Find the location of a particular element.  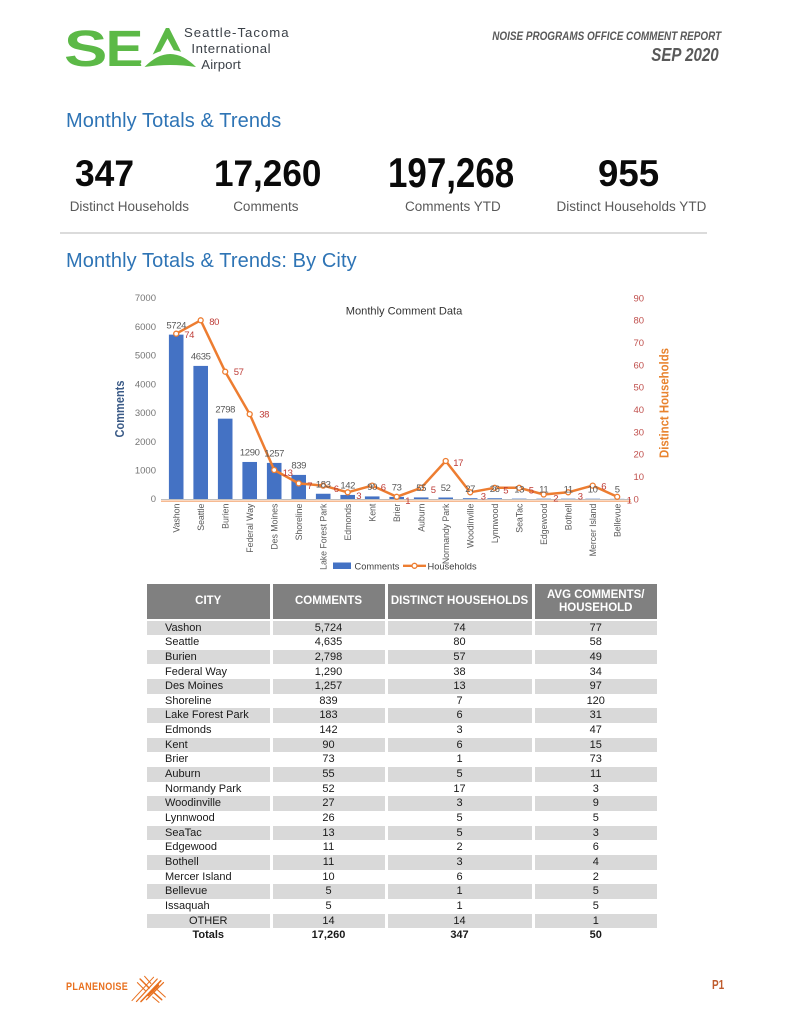

svg-text: Des Moines is located at coordinates (275, 526).